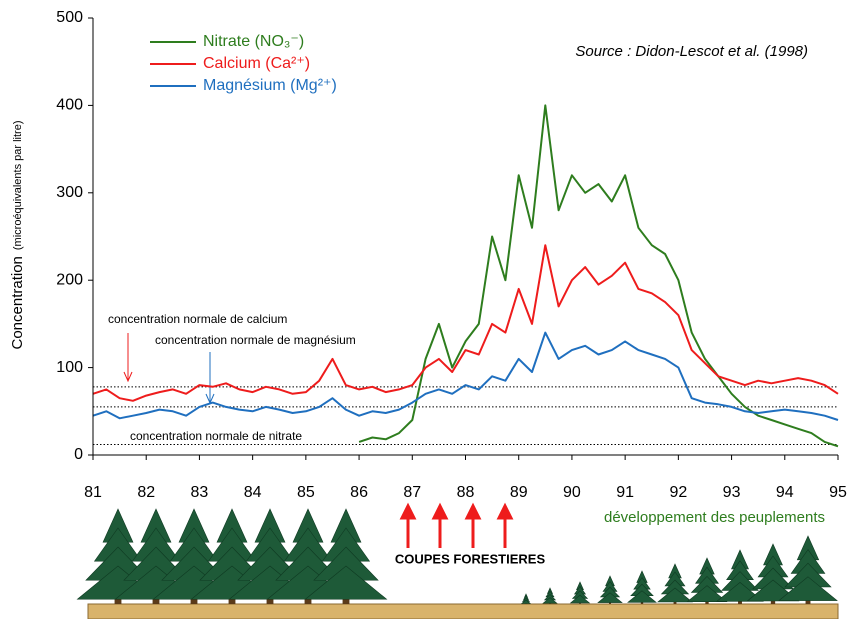  What do you see at coordinates (463, 611) in the screenshot?
I see `ground` at bounding box center [463, 611].